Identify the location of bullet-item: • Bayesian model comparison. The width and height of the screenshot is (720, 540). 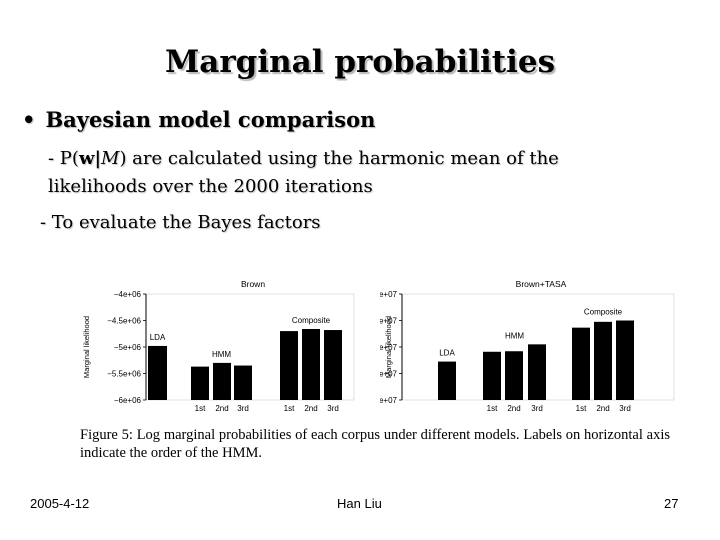
(198, 119).